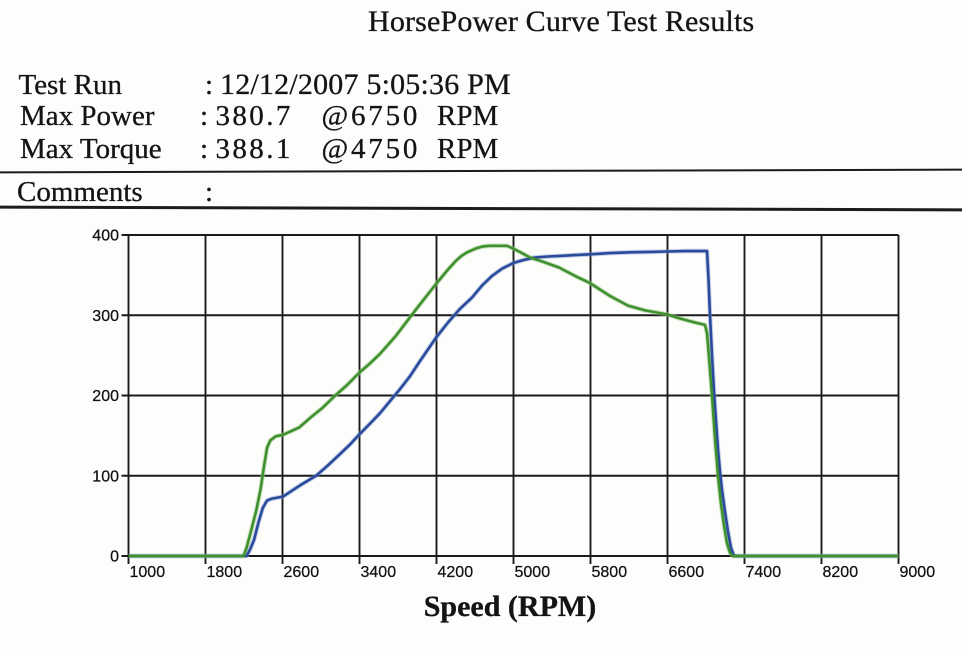 This screenshot has width=962, height=655. What do you see at coordinates (225, 572) in the screenshot?
I see `svg-text: 1800` at bounding box center [225, 572].